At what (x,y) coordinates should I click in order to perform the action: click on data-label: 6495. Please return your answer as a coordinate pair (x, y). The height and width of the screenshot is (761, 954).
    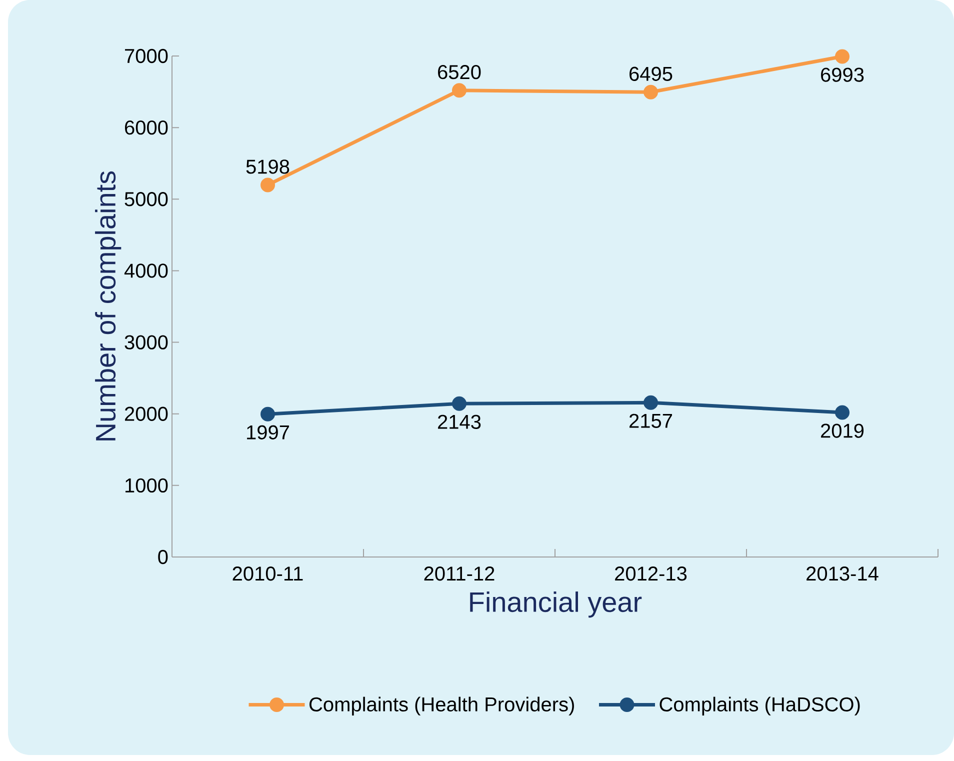
    Looking at the image, I should click on (651, 73).